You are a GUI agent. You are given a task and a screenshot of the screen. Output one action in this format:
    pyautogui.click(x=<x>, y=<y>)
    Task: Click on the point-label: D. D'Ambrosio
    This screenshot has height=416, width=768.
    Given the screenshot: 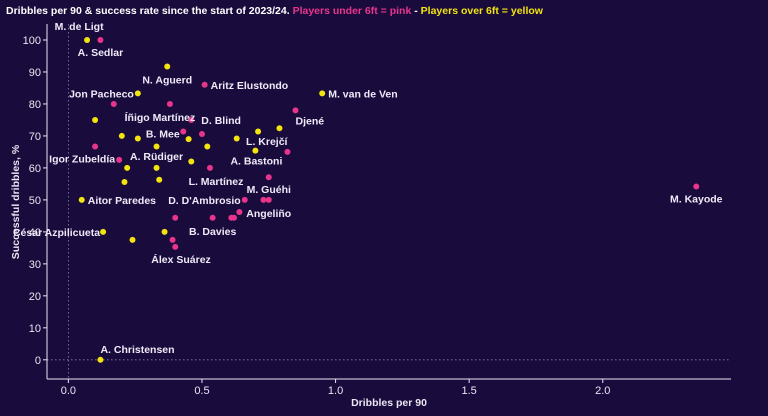 What is the action you would take?
    pyautogui.click(x=204, y=201)
    